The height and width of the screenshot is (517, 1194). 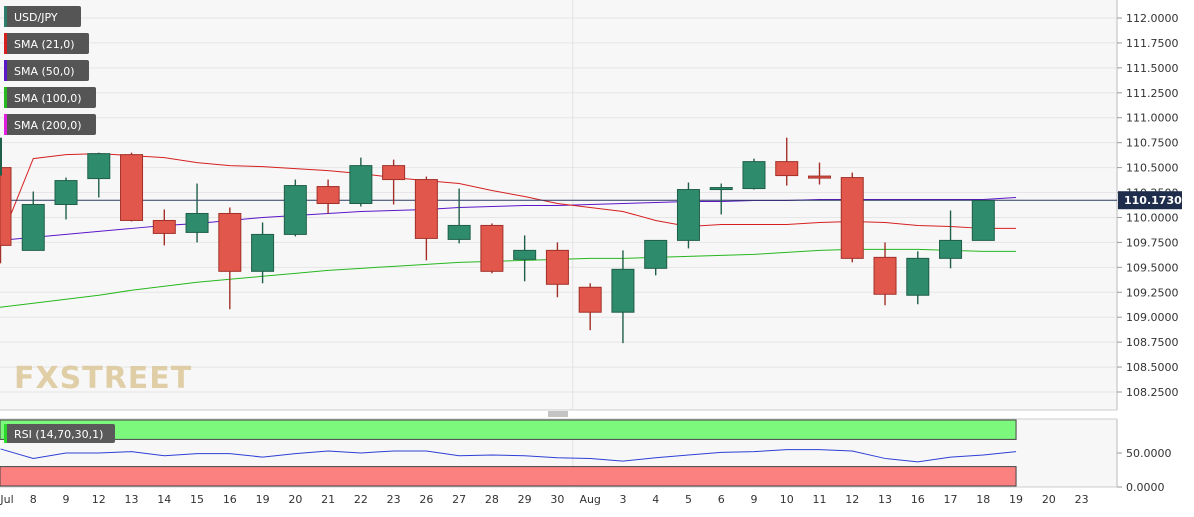 What do you see at coordinates (1152, 43) in the screenshot?
I see `price-tick-label: 111.7500` at bounding box center [1152, 43].